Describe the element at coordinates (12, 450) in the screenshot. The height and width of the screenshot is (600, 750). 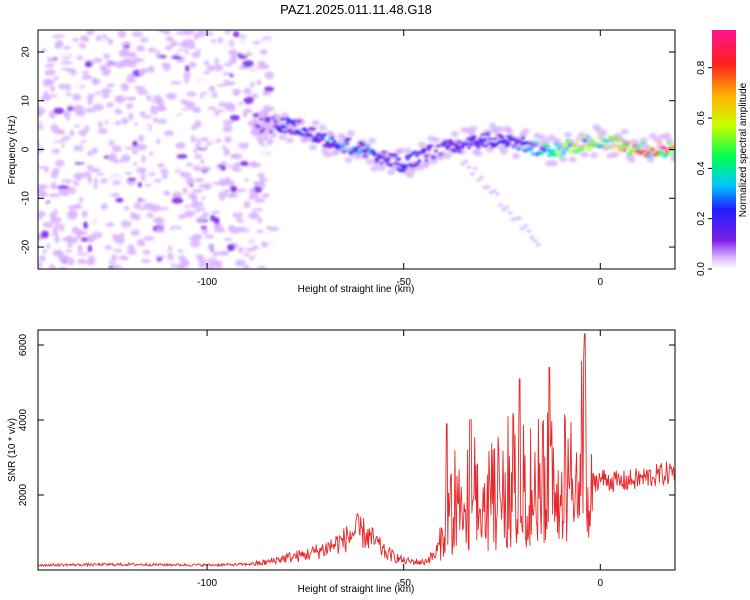
I see `snr-y-axis-label: SNR (10 * v/v)` at that location.